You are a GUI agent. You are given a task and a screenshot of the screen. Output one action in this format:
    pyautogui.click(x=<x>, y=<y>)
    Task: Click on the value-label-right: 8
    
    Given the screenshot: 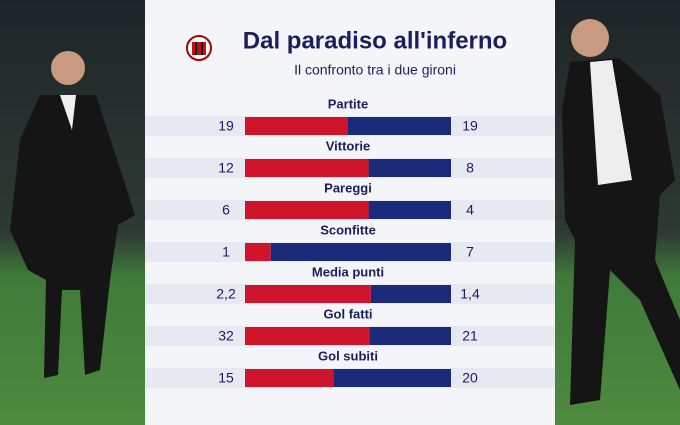 What is the action you would take?
    pyautogui.click(x=470, y=168)
    